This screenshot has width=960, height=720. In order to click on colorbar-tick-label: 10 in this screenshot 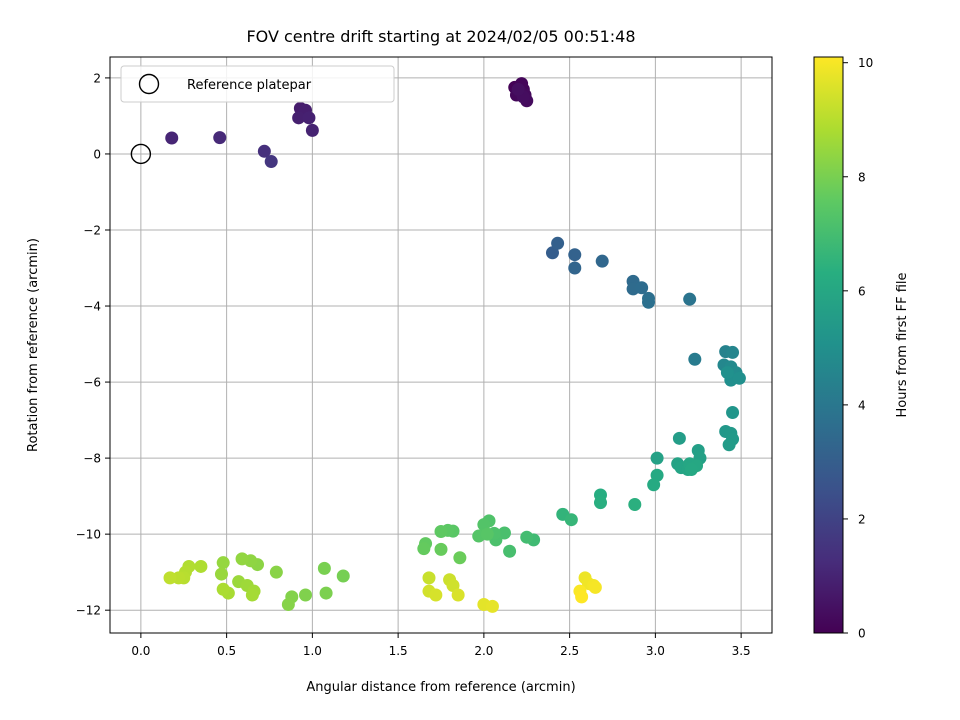, I will do `click(865, 63)`.